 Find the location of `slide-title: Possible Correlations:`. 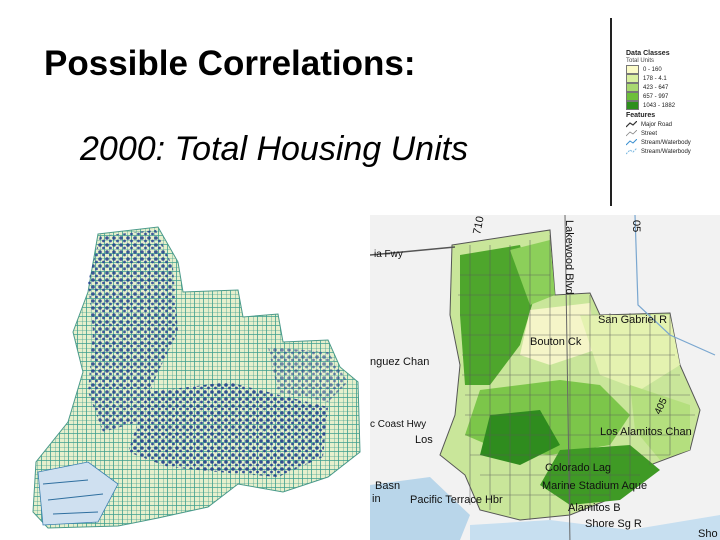

slide-title: Possible Correlations: is located at coordinates (230, 63).